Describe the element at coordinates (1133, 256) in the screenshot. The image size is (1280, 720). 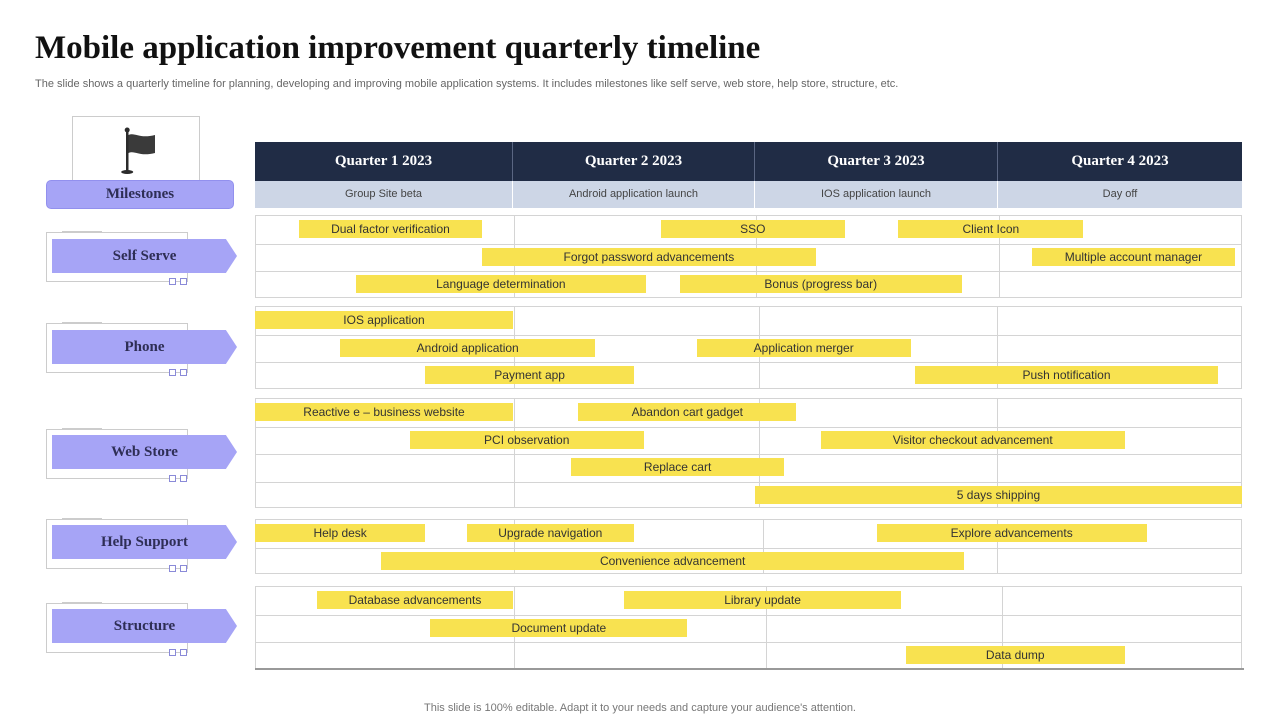
I see `task-bar: Multiple account manager` at that location.